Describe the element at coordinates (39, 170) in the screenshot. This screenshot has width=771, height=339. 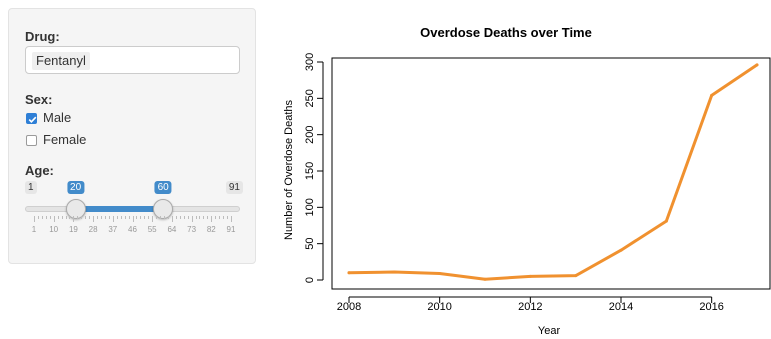
I see `age-label: Age:` at that location.